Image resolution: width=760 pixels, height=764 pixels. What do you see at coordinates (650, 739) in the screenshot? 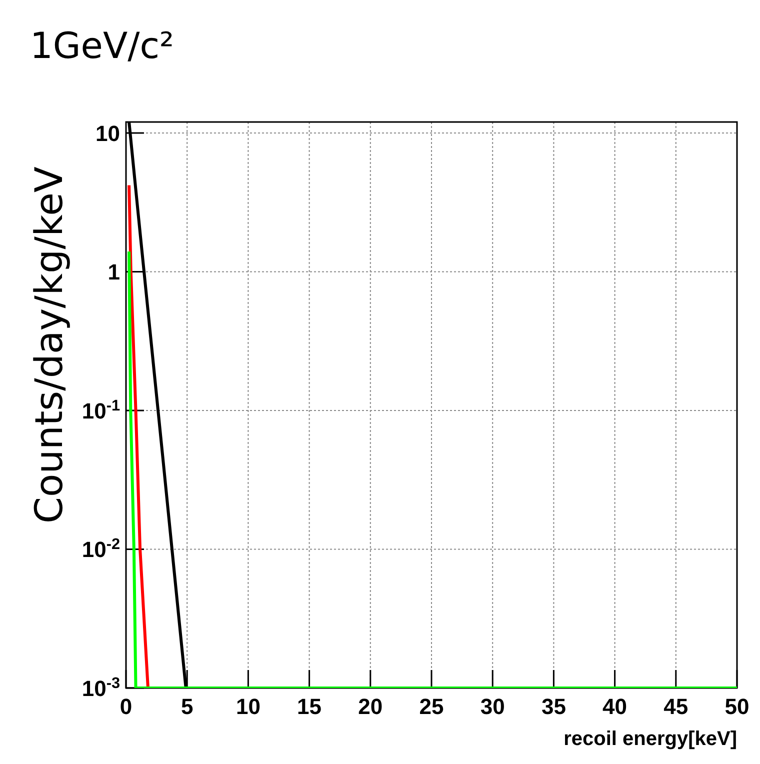
I see `x-axis-title: recoil energy[keV]` at bounding box center [650, 739].